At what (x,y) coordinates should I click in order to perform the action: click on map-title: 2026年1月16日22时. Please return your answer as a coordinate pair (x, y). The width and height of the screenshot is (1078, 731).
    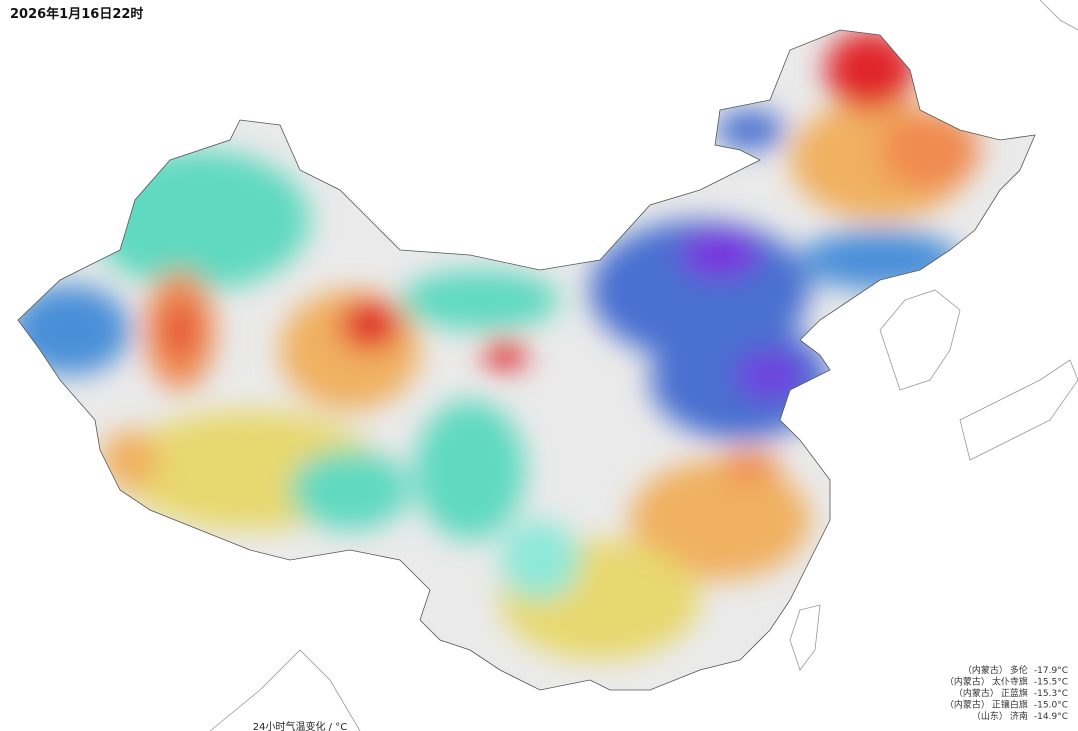
    Looking at the image, I should click on (76, 14).